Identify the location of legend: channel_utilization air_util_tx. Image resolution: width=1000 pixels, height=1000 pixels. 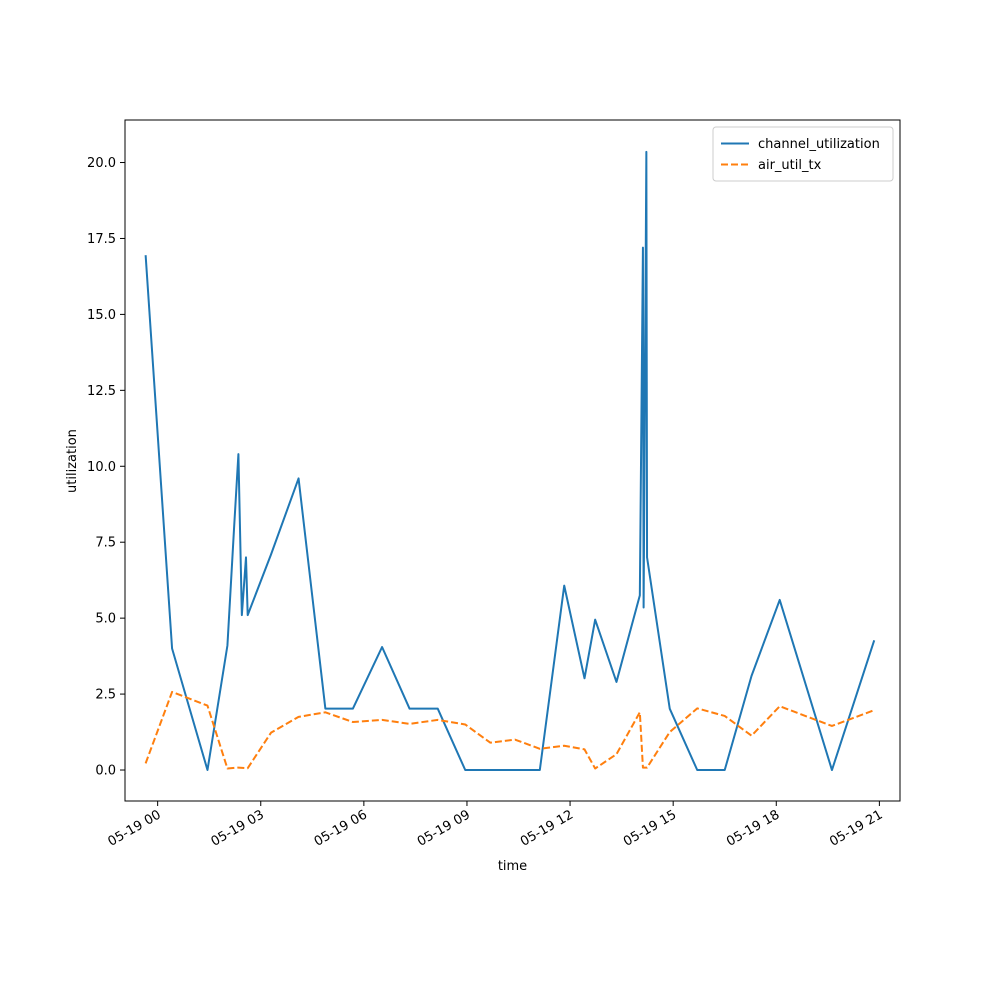
(803, 154).